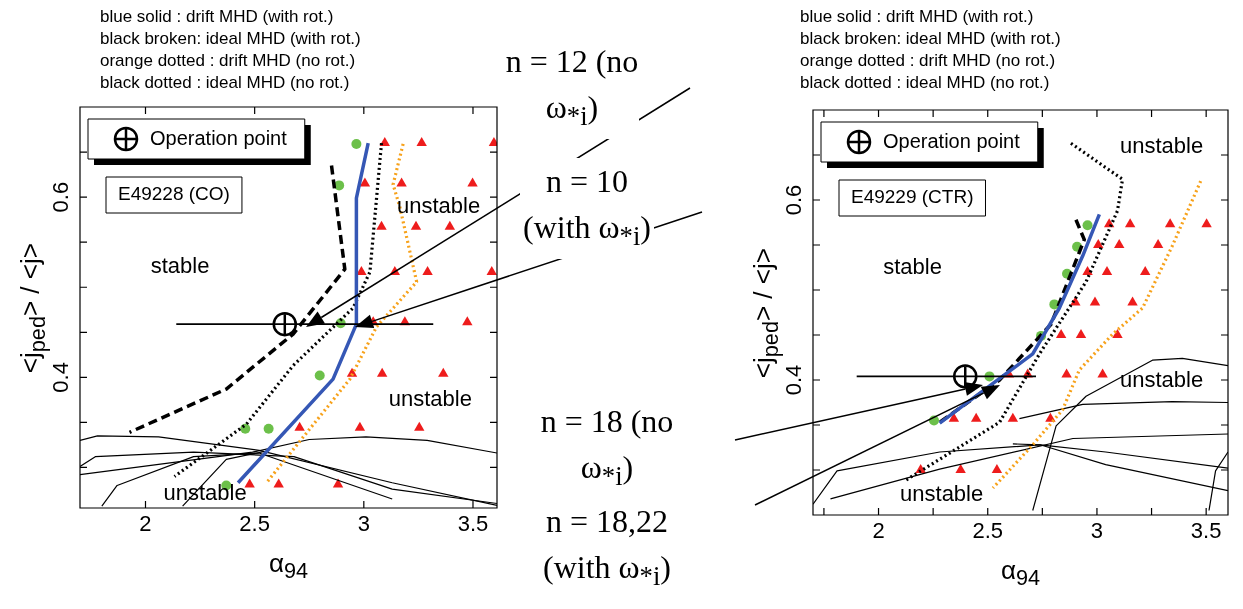 This screenshot has width=1243, height=609. I want to click on text: n = 10 (with ω$_{*i}$), so click(587, 209).